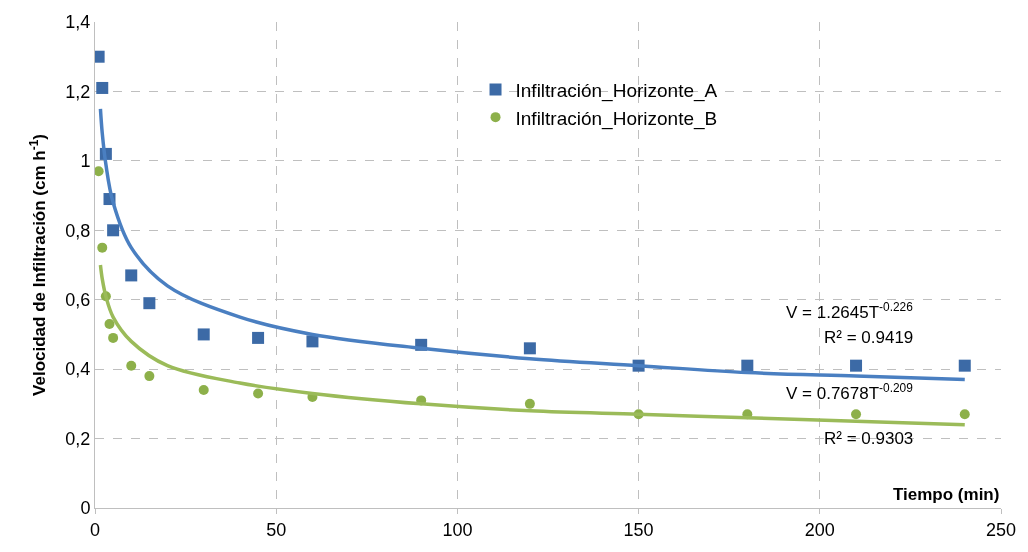 This screenshot has height=552, width=1028. Describe the element at coordinates (78, 438) in the screenshot. I see `y-tick-label: 0,2` at that location.